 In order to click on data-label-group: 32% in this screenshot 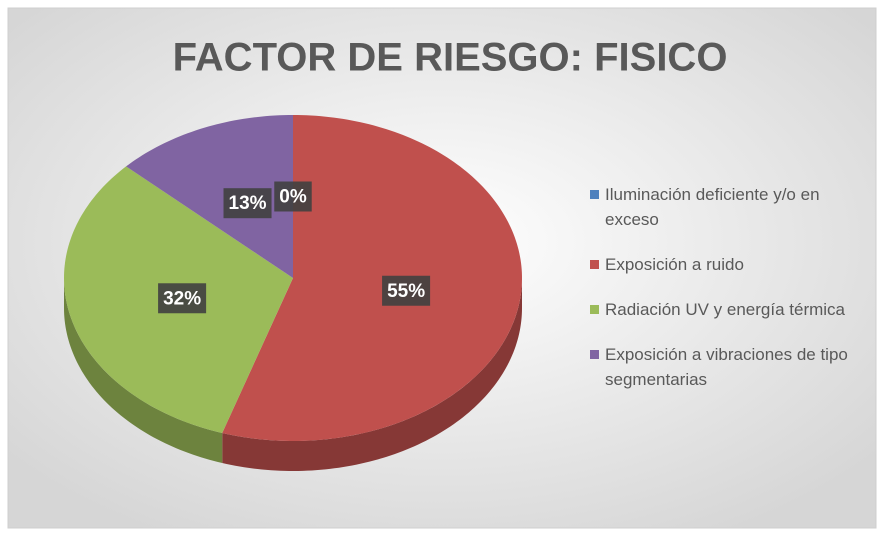, I will do `click(182, 298)`.